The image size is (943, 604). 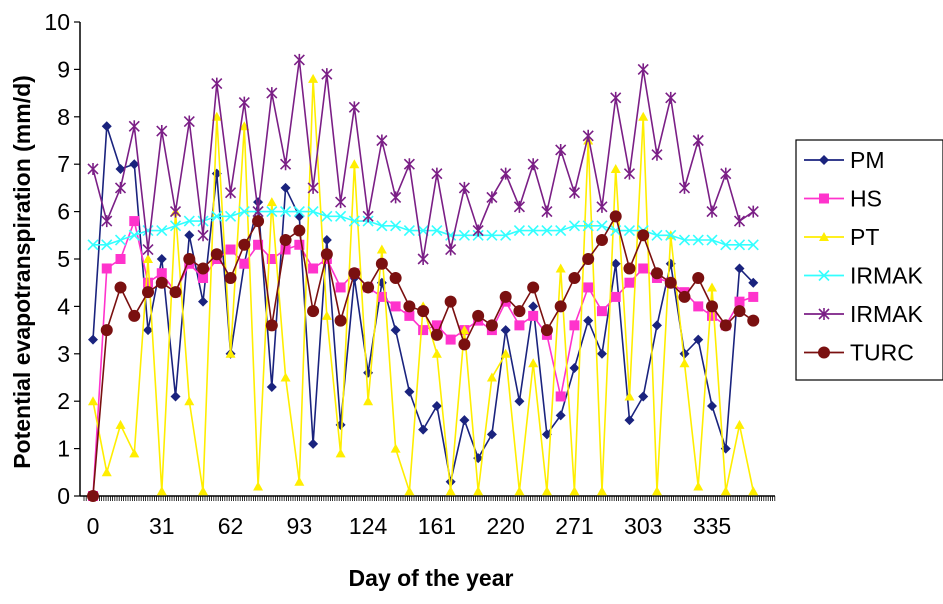 What do you see at coordinates (63, 259) in the screenshot?
I see `y-tick-label: 5` at bounding box center [63, 259].